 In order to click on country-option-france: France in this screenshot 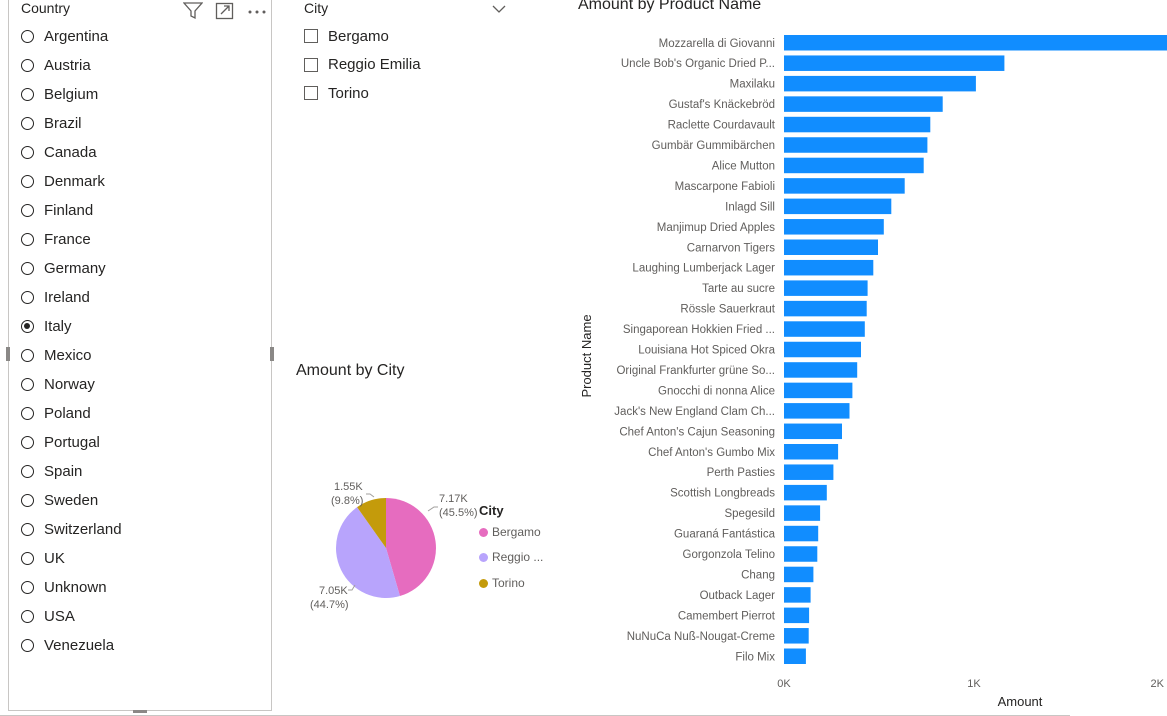, I will do `click(71, 239)`.